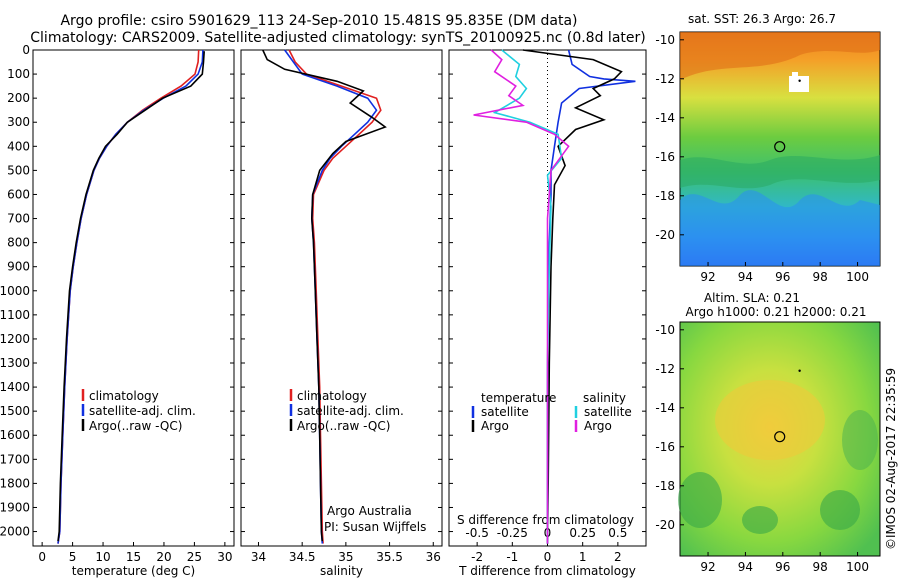 This screenshot has width=900, height=580. I want to click on argo-position-marker, so click(780, 437).